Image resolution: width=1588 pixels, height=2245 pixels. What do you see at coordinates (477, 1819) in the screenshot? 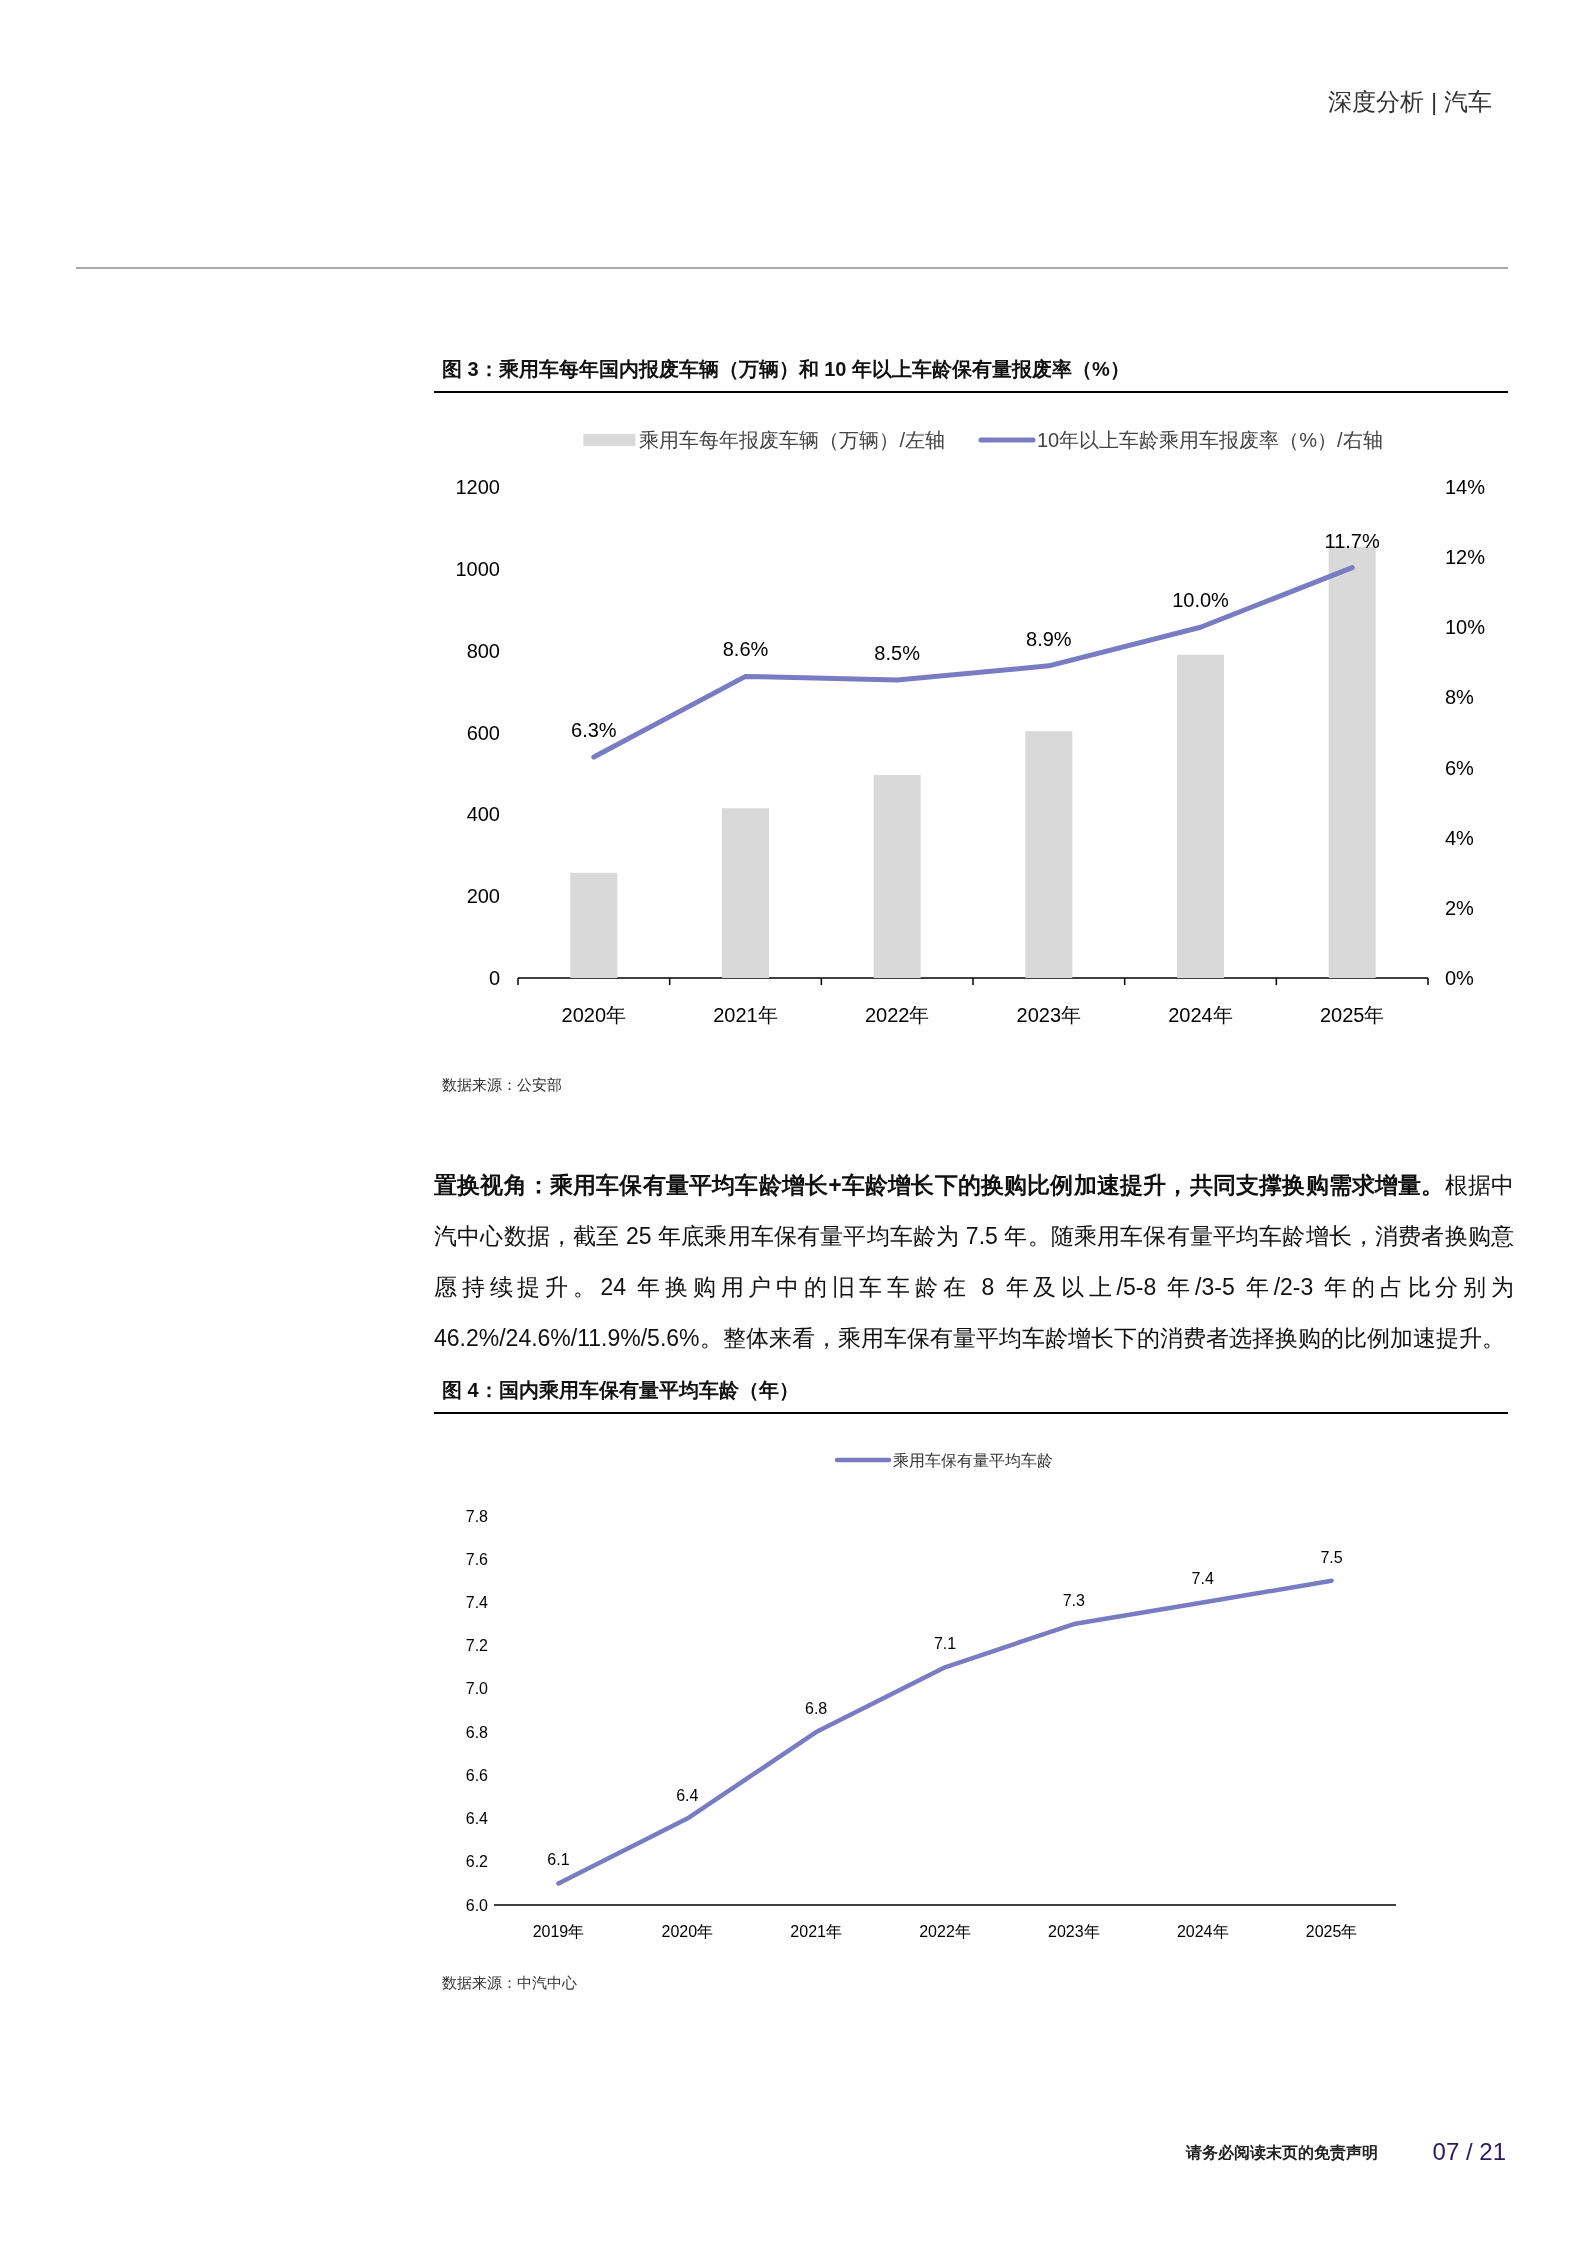
I see `y-tick-label: 6.4` at bounding box center [477, 1819].